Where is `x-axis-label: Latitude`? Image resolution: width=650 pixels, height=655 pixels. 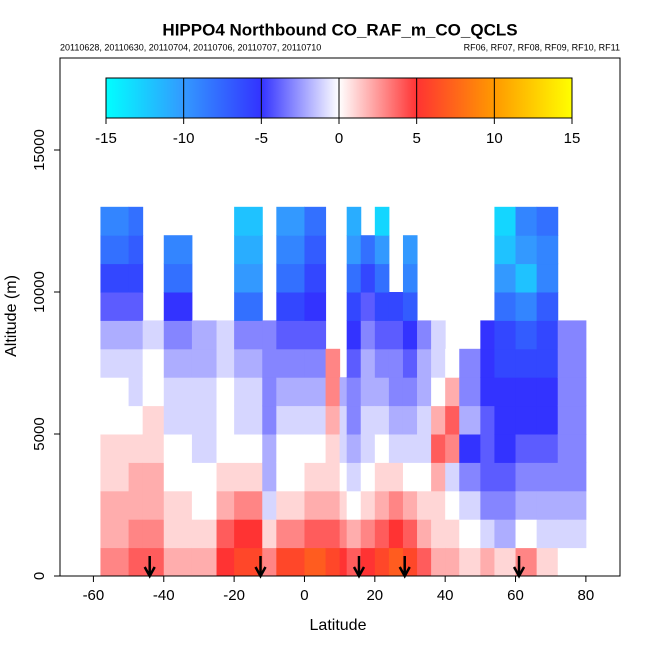 x-axis-label: Latitude is located at coordinates (338, 625).